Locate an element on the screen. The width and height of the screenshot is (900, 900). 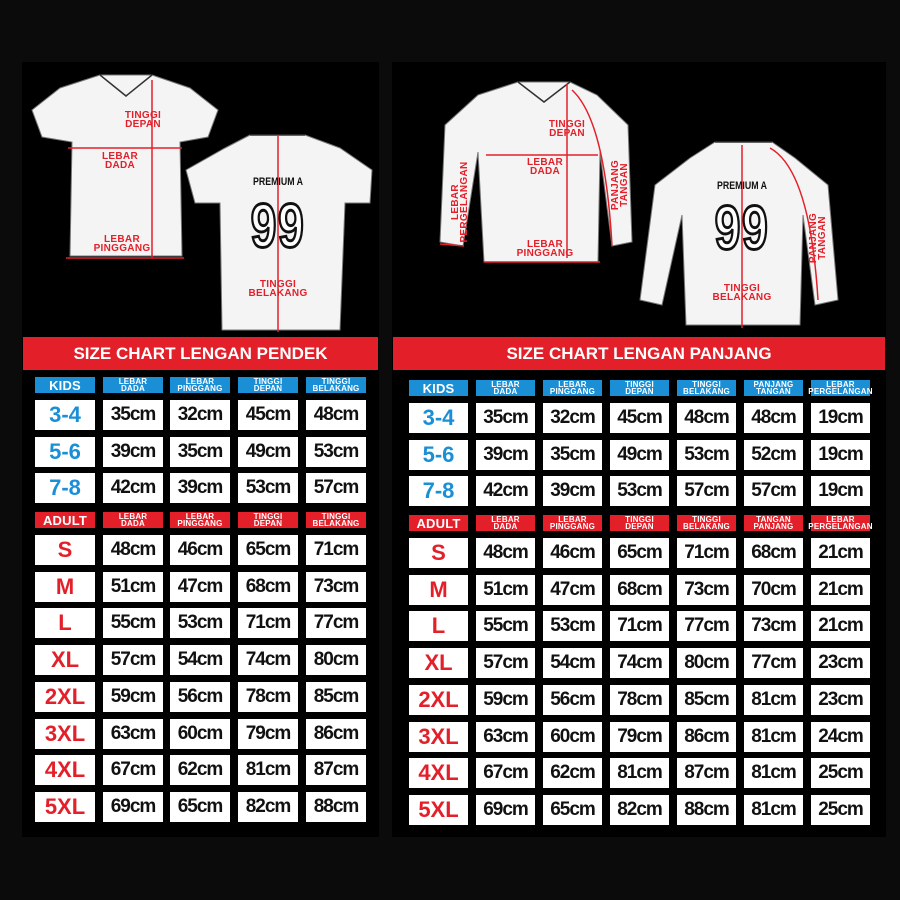
measurement-cell: 25cm is located at coordinates (840, 809).